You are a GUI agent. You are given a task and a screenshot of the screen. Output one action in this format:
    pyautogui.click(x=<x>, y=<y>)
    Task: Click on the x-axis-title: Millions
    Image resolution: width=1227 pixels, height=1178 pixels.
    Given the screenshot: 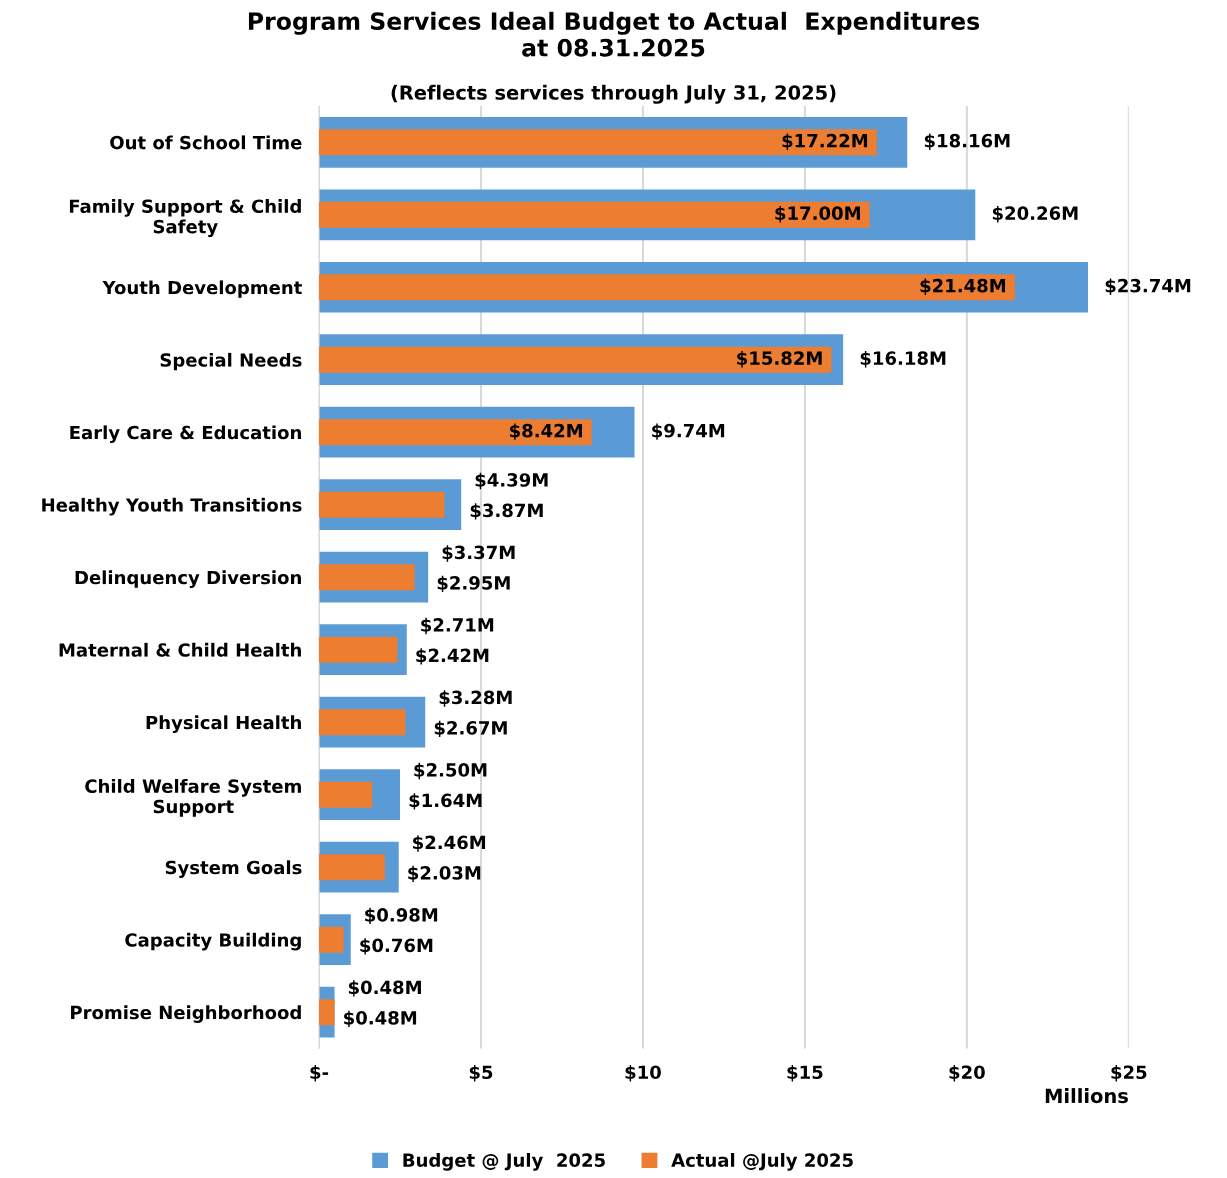 What is the action you would take?
    pyautogui.click(x=1086, y=1096)
    